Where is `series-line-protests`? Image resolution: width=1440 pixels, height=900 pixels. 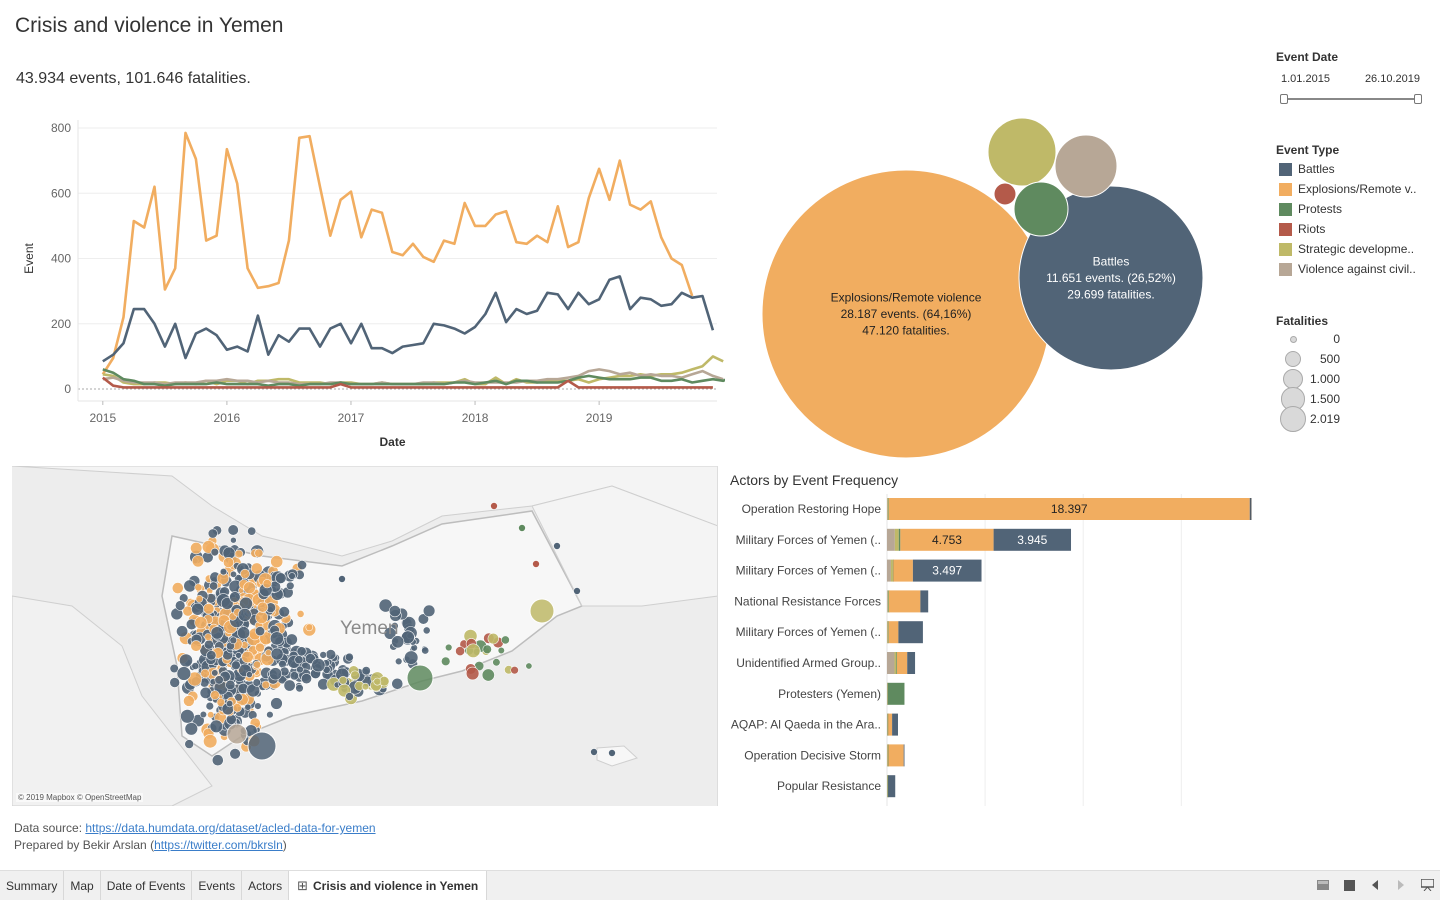 series-line-protests is located at coordinates (413, 378).